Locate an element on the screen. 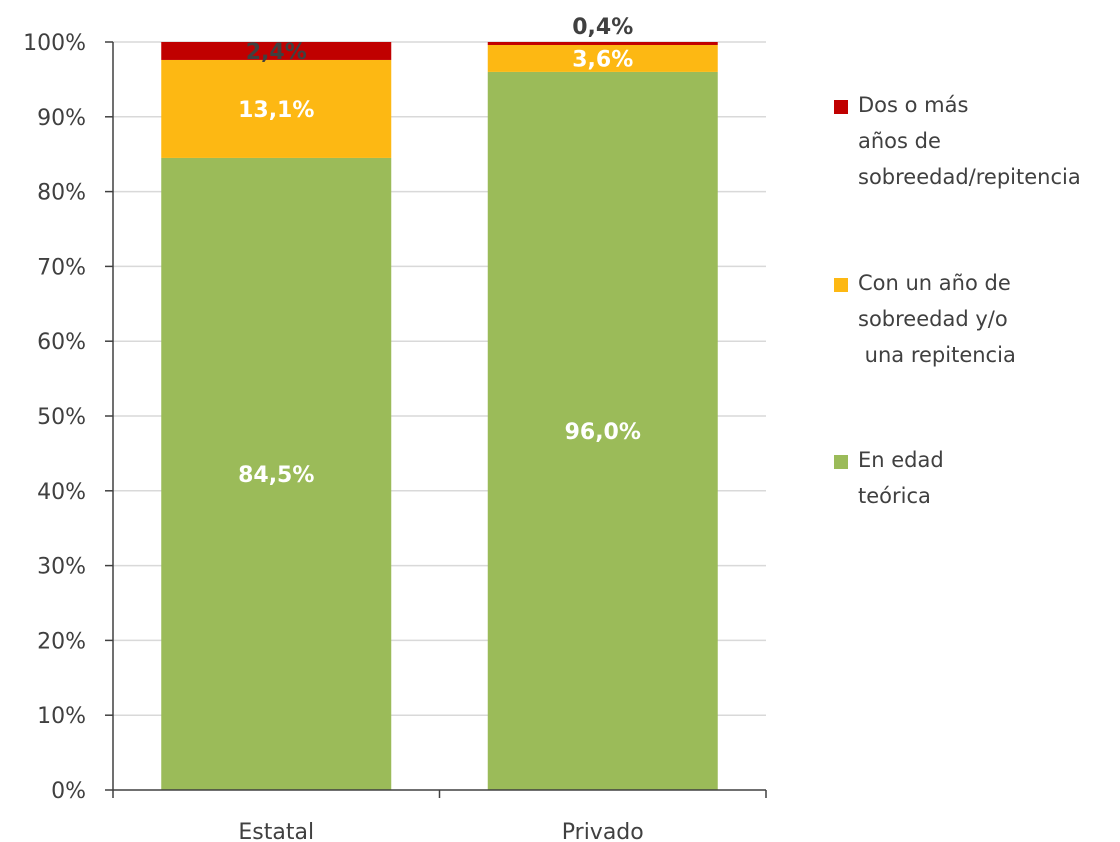 Image resolution: width=1120 pixels, height=842 pixels. legend-label-line: teórica is located at coordinates (894, 496).